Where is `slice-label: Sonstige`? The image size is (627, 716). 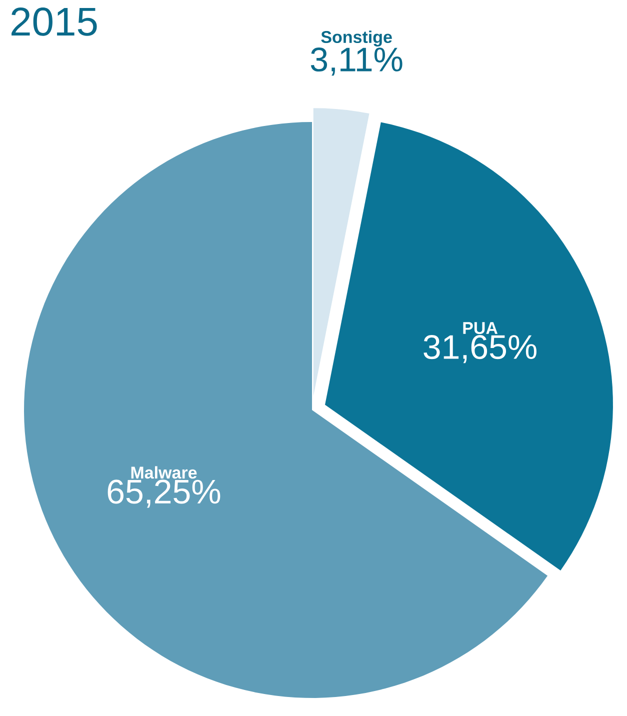
slice-label: Sonstige is located at coordinates (356, 38).